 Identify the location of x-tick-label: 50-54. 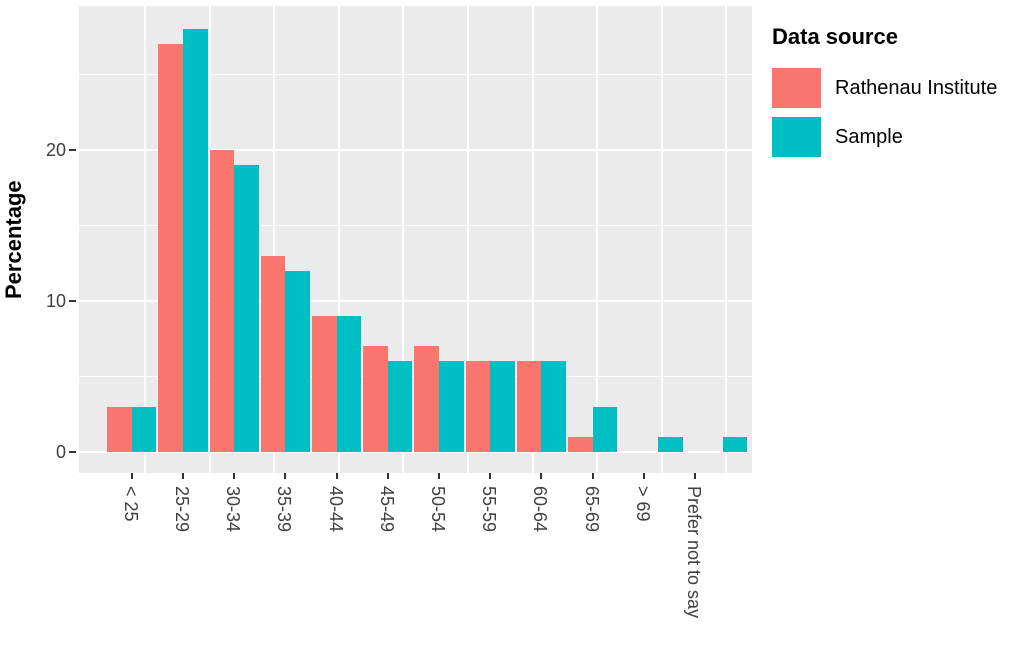
(438, 509).